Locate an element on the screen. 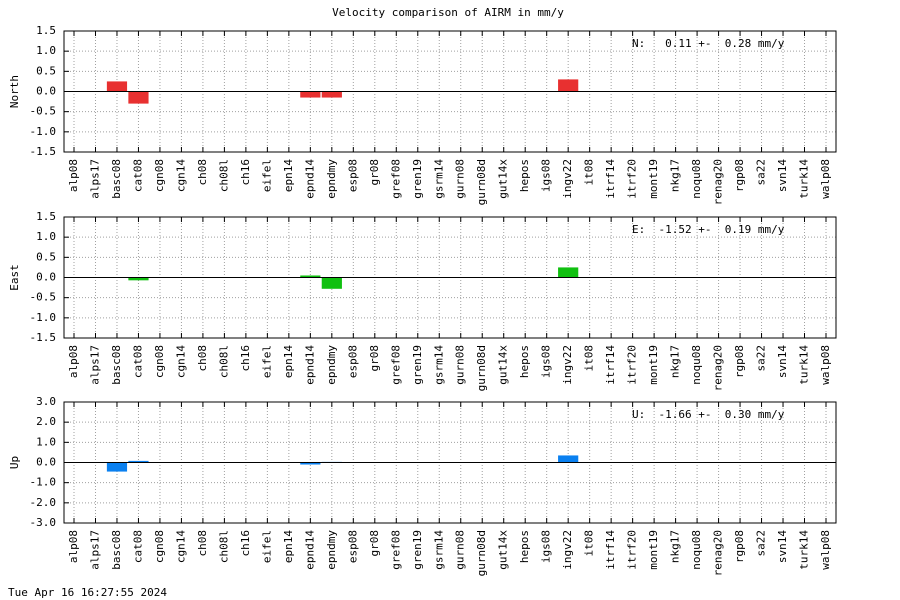 This screenshot has width=900, height=600. x-tick-label: turk14 is located at coordinates (804, 179).